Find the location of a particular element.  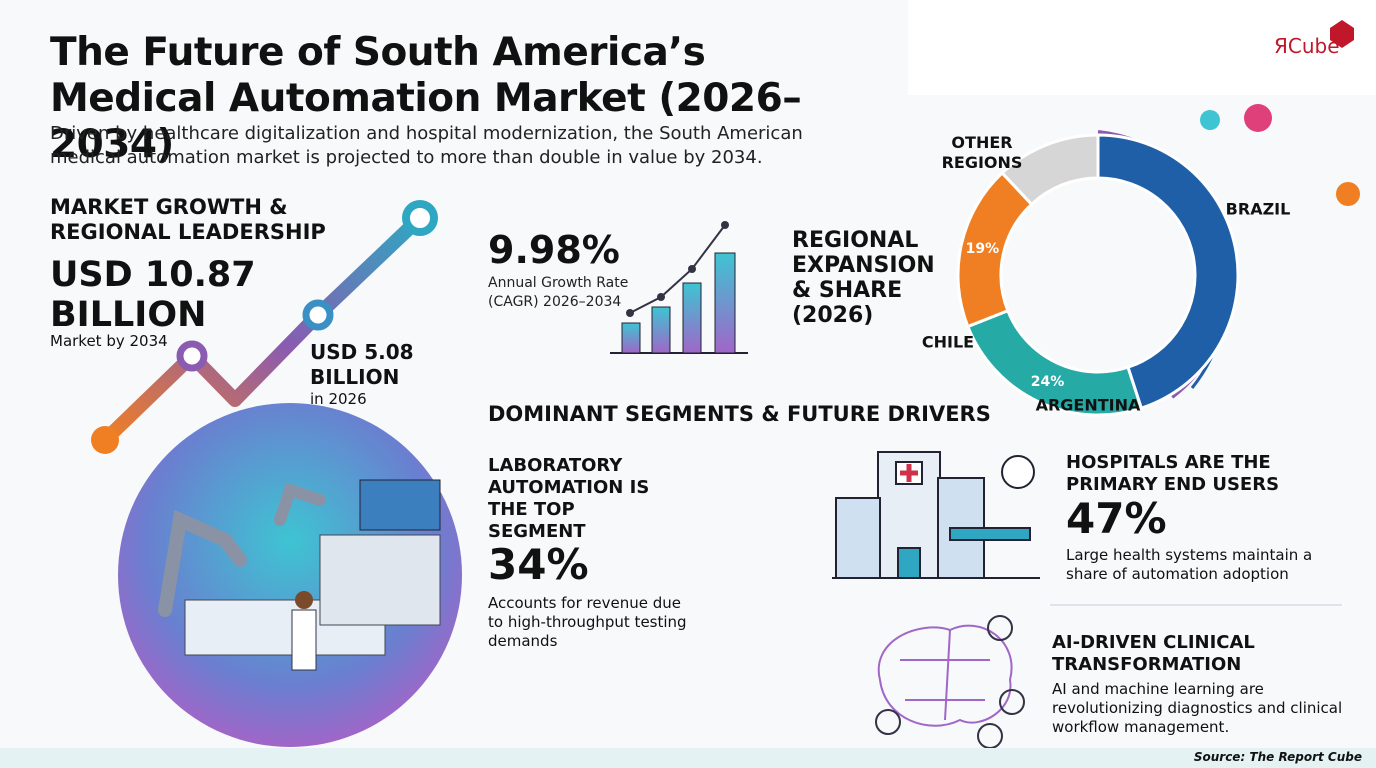

growth-line is located at coordinates (262, 329).